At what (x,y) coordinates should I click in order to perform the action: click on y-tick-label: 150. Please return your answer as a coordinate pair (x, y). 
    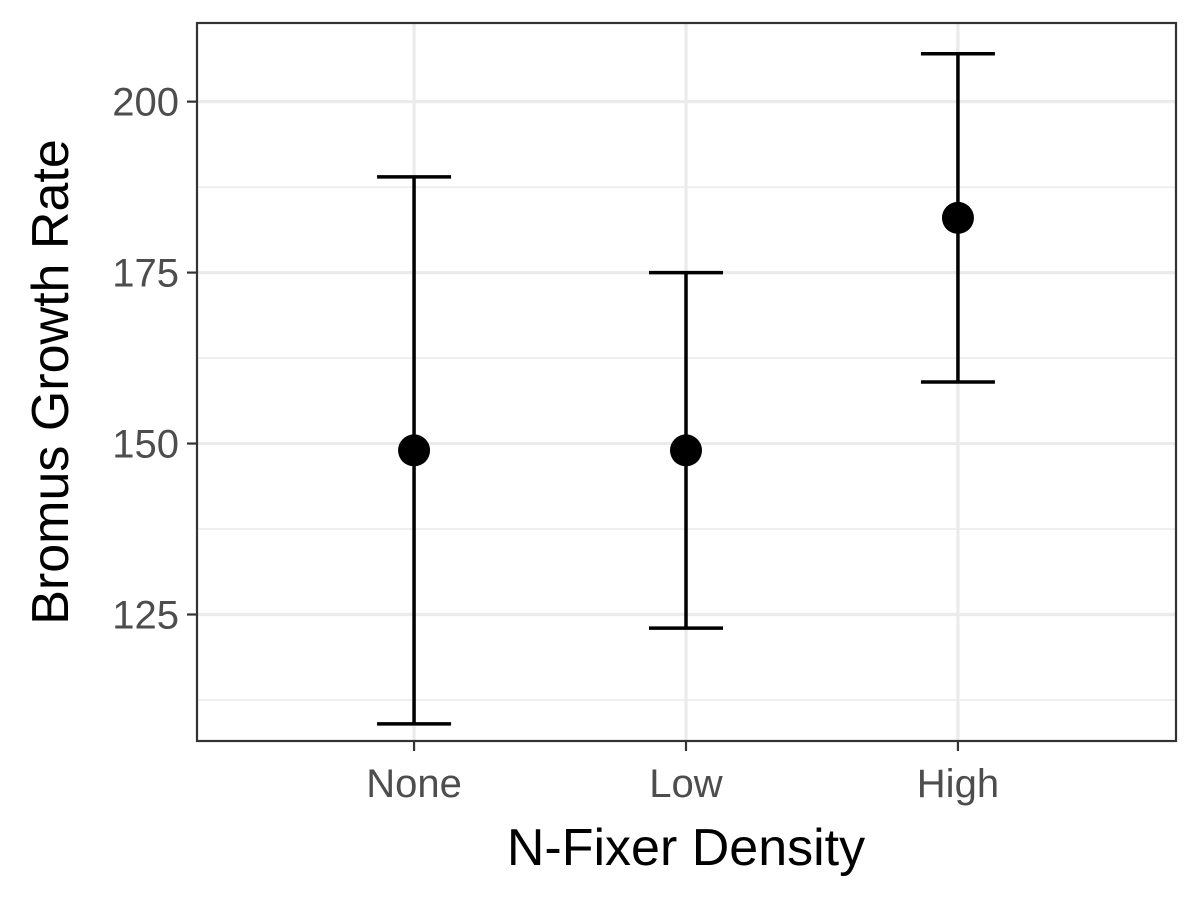
    Looking at the image, I should click on (145, 445).